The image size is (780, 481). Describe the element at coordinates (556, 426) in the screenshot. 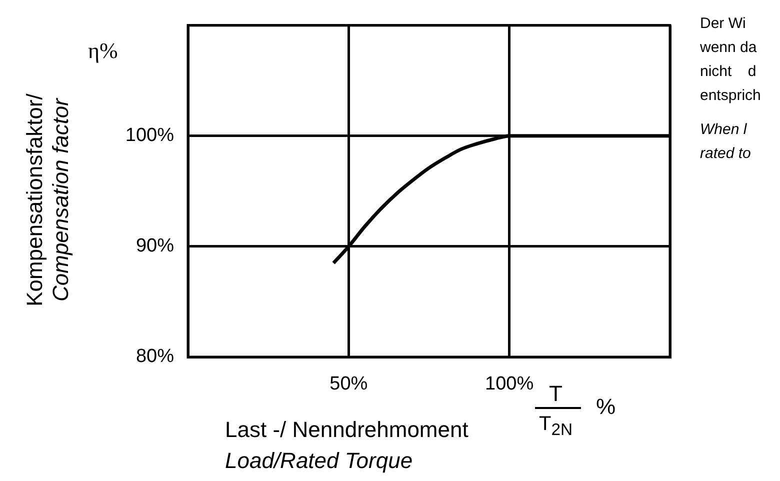

I see `text: T$_{2N}$` at that location.